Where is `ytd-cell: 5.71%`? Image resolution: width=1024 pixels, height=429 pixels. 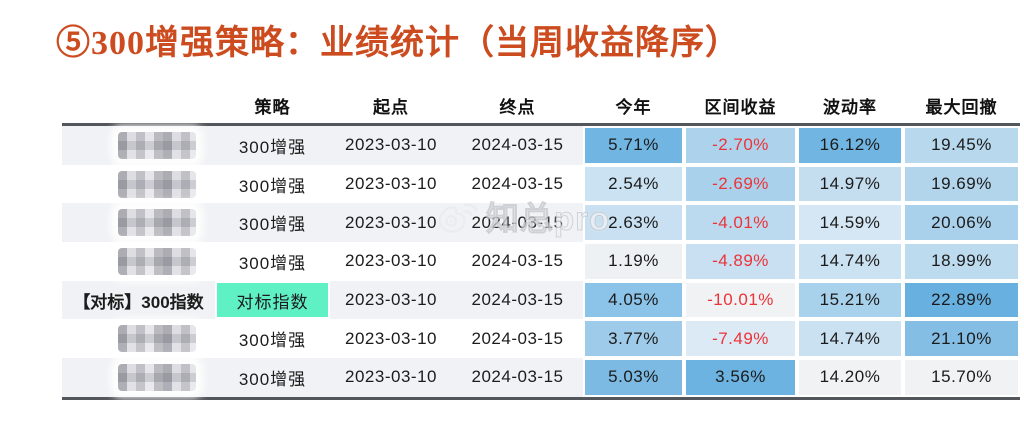 ytd-cell: 5.71% is located at coordinates (633, 145).